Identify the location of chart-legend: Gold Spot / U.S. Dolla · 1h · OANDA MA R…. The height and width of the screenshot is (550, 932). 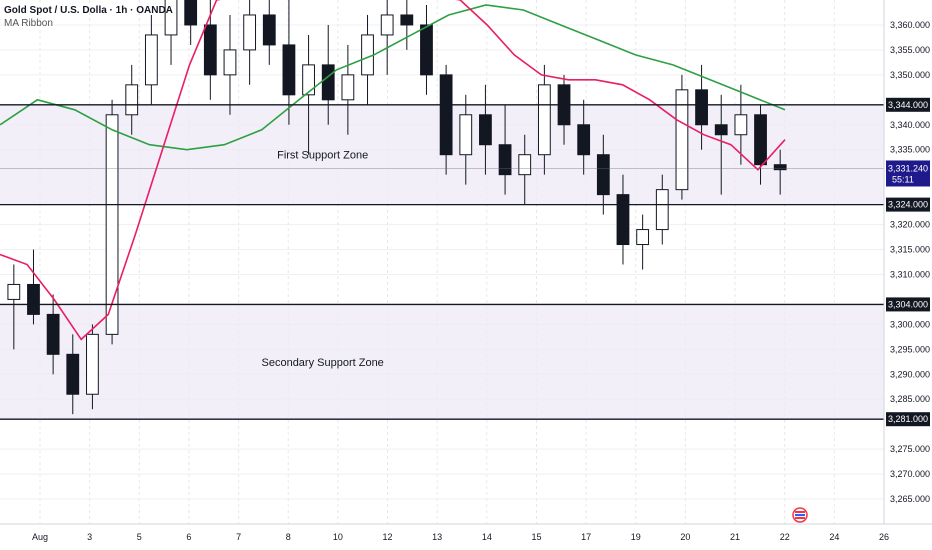
(88, 17).